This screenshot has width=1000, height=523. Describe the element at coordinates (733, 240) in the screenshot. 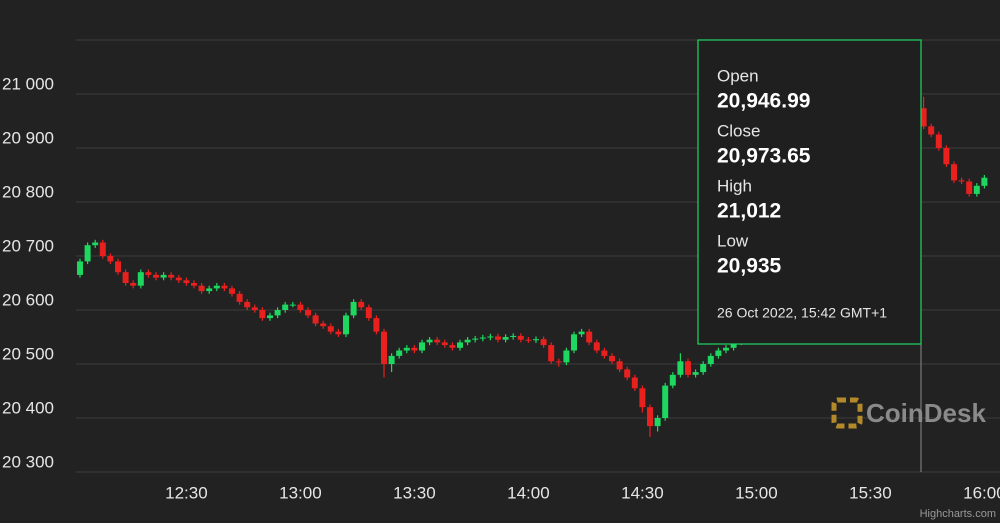

I see `tooltip-field: Low` at that location.